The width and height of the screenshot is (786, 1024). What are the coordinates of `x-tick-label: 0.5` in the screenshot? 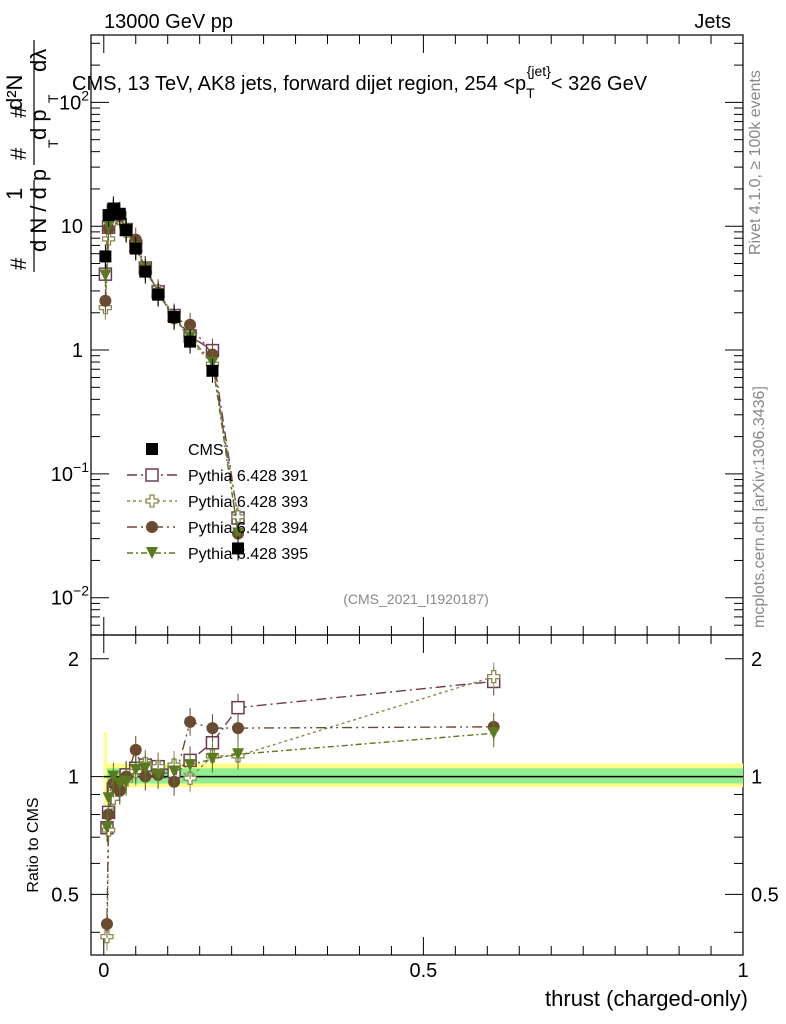 It's located at (423, 971).